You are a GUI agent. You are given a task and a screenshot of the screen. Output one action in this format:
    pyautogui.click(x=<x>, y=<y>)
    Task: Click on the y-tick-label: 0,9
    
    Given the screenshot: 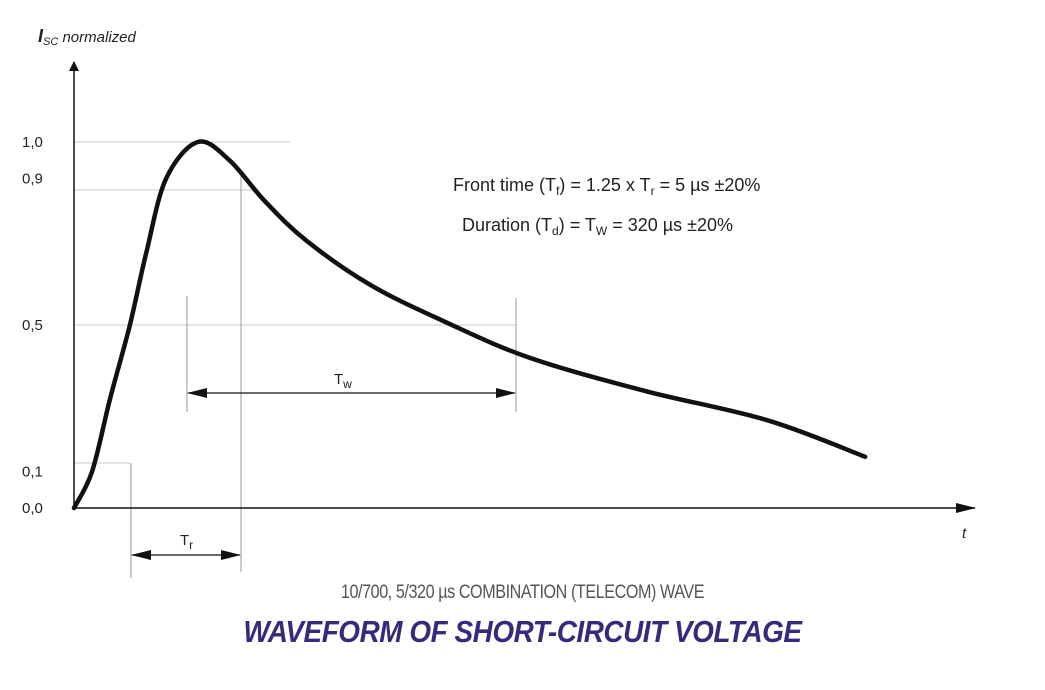 What is the action you would take?
    pyautogui.click(x=32, y=179)
    